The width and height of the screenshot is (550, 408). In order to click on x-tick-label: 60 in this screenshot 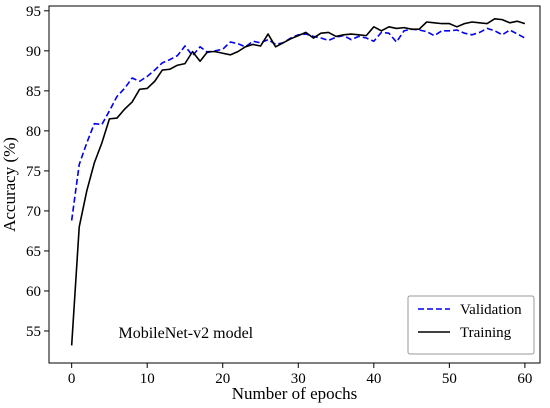, I will do `click(524, 379)`.